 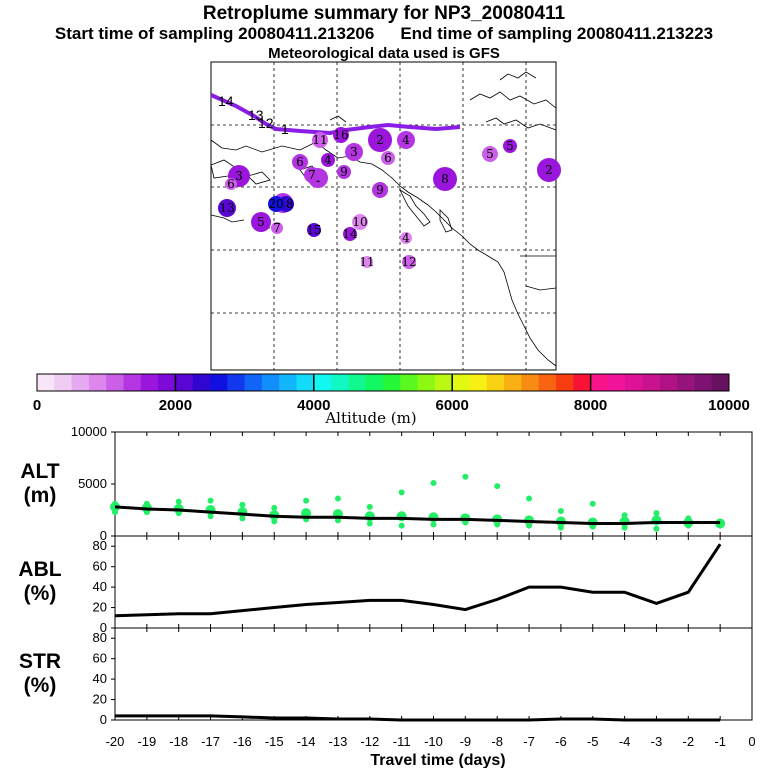 What do you see at coordinates (214, 33) in the screenshot?
I see `start-time-label: Start time of sampling 20080411.213206` at bounding box center [214, 33].